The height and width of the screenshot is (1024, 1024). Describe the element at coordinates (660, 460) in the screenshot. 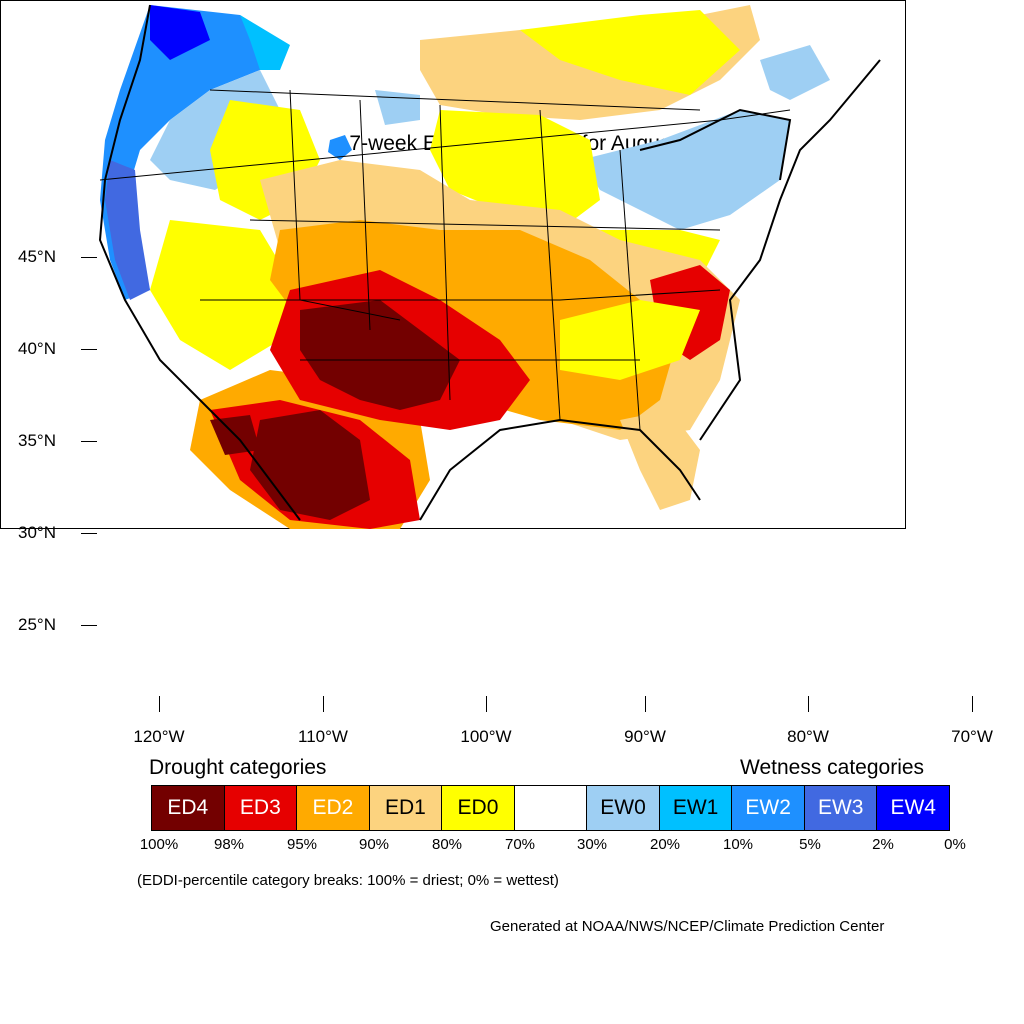

I see `region-ed1-florida` at that location.